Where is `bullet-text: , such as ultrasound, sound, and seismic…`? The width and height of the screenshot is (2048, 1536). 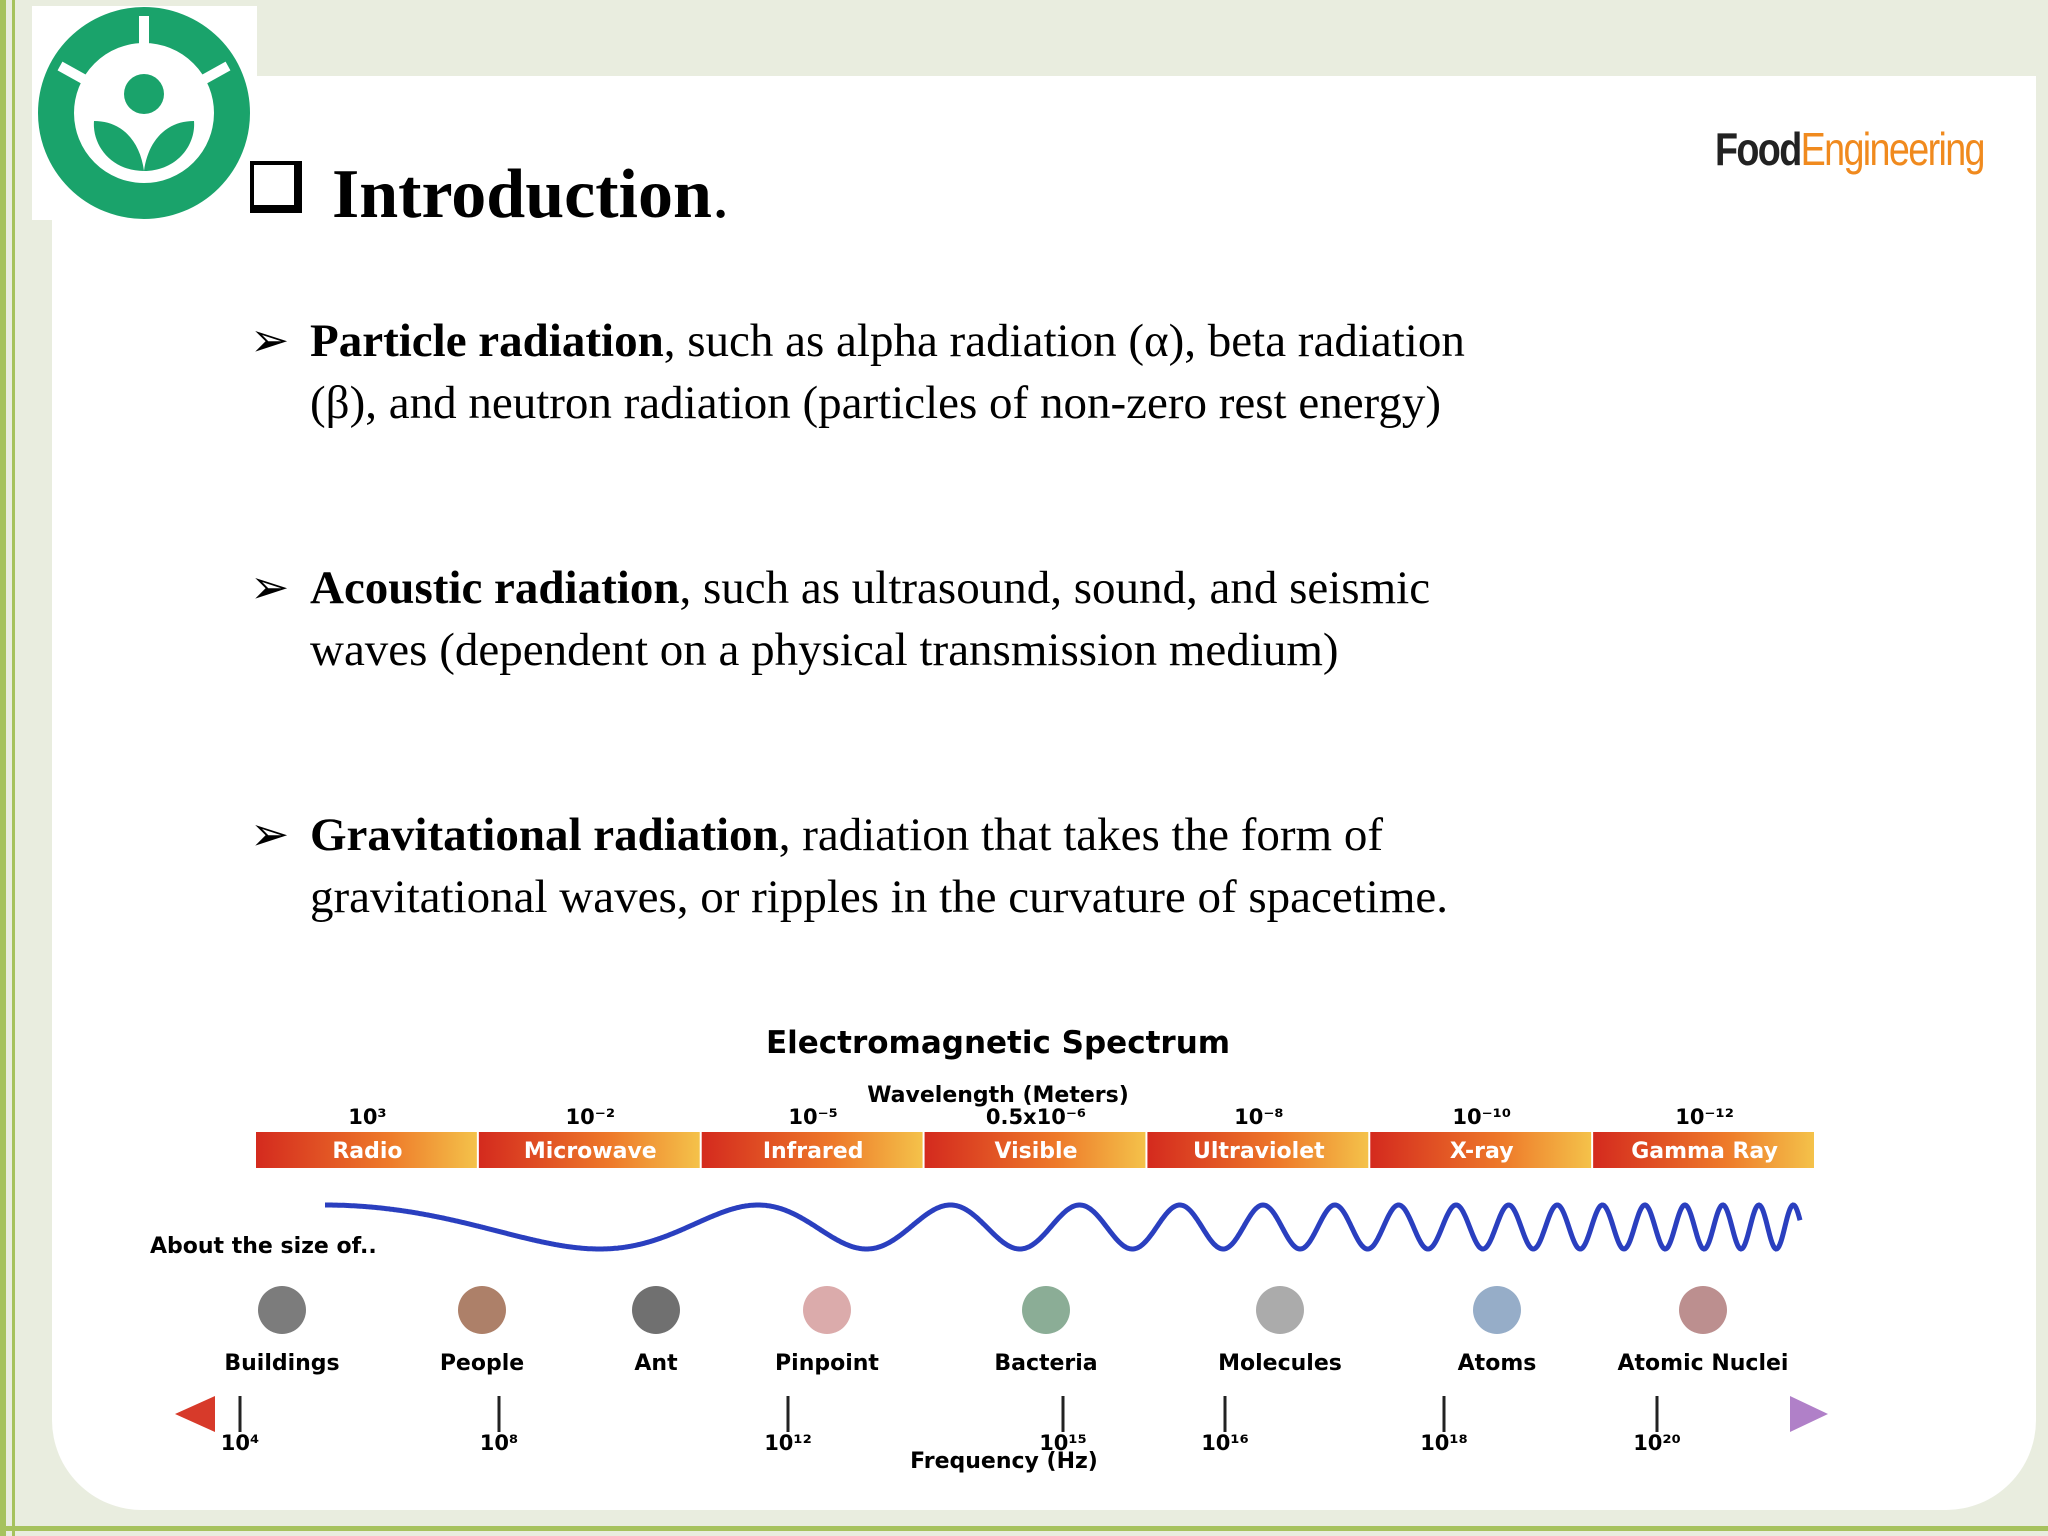 bullet-text: , such as ultrasound, sound, and seismic… is located at coordinates (870, 619).